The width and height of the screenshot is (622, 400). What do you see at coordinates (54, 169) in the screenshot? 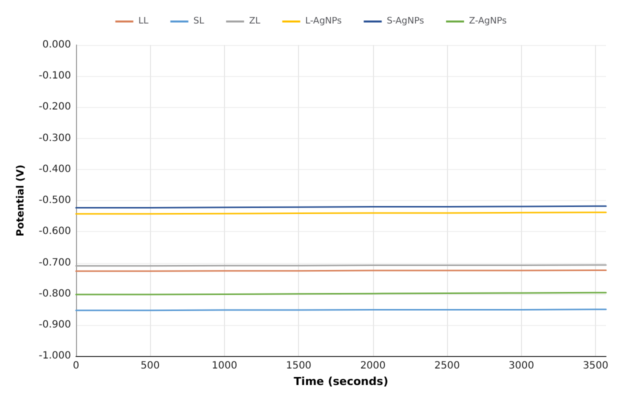
I see `y-tick-label: -0.400` at bounding box center [54, 169].